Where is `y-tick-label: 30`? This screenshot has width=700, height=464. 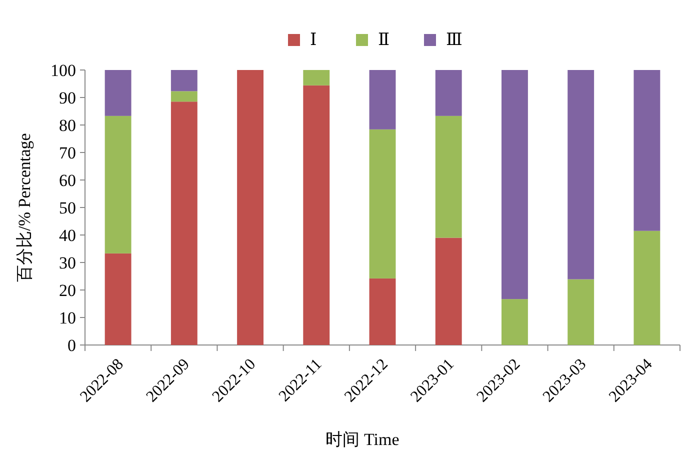
y-tick-label: 30 is located at coordinates (67, 263).